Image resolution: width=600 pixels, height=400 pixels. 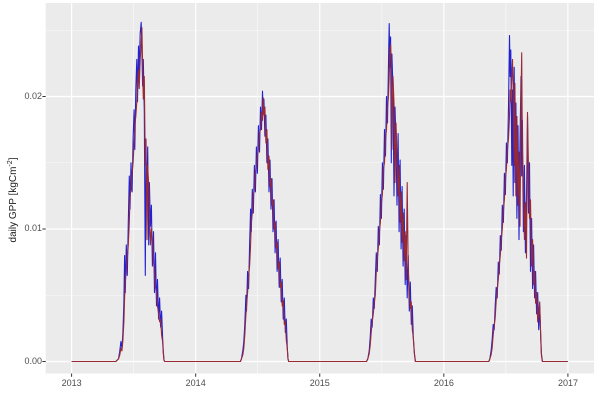 What do you see at coordinates (443, 383) in the screenshot?
I see `x-tick-label-2016: 2016` at bounding box center [443, 383].